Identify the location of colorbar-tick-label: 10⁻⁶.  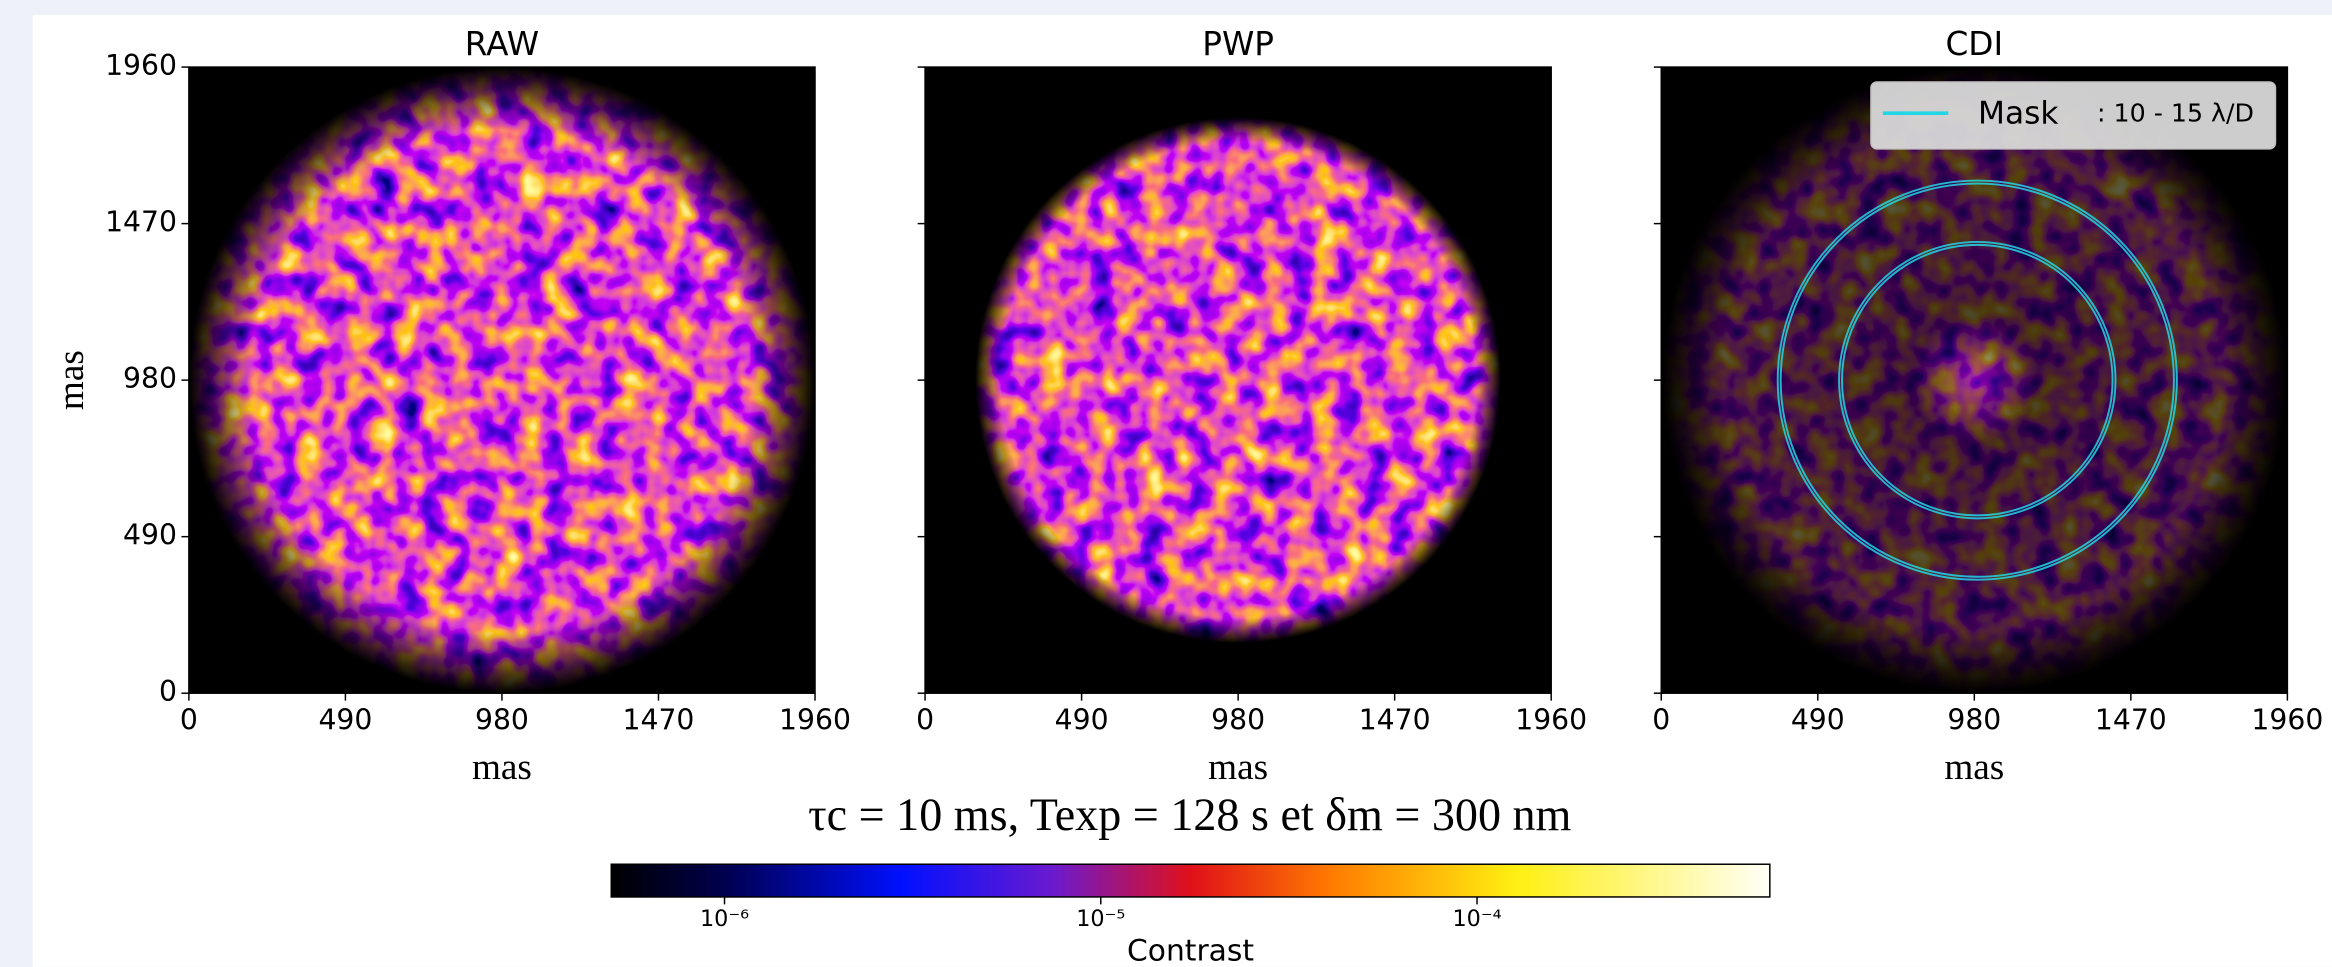
(724, 919).